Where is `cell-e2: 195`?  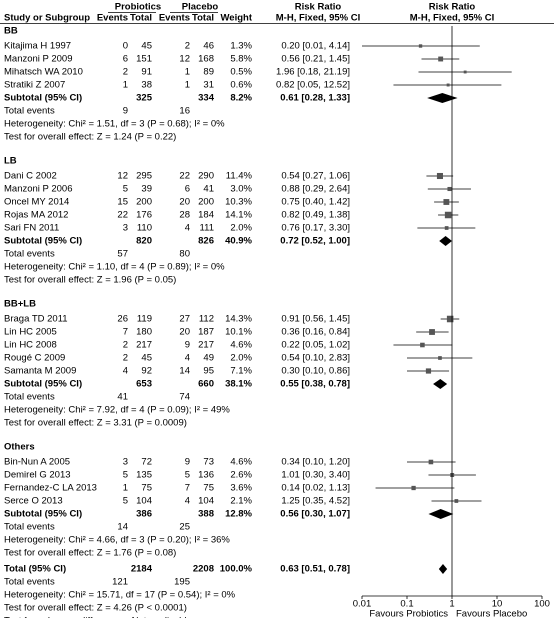 cell-e2: 195 is located at coordinates (182, 582).